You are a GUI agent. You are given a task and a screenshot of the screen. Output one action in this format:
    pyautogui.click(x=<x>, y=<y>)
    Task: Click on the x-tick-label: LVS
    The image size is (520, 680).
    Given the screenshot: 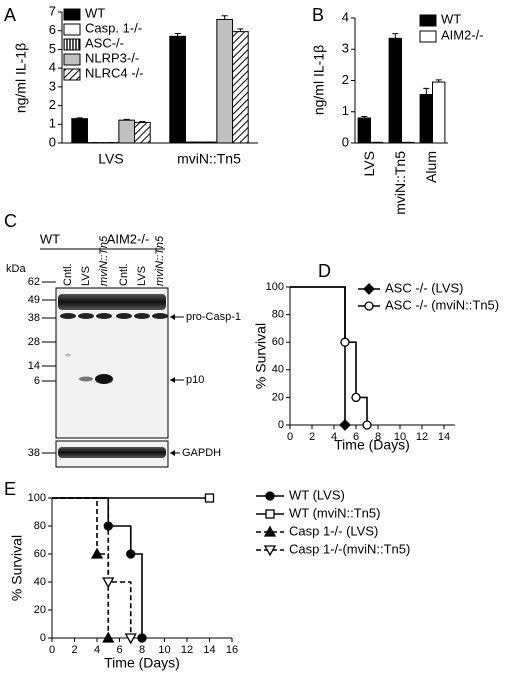 What is the action you would take?
    pyautogui.click(x=369, y=163)
    